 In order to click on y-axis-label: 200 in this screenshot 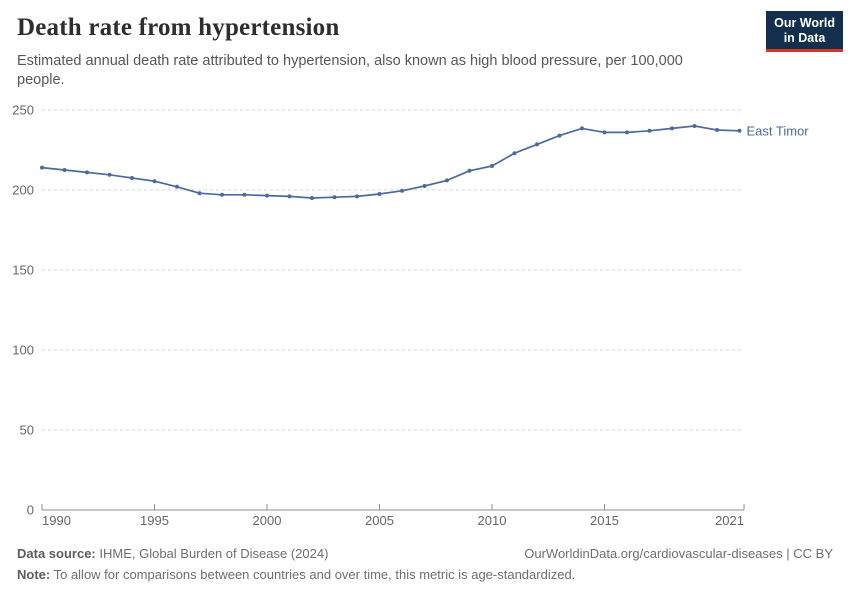, I will do `click(23, 190)`.